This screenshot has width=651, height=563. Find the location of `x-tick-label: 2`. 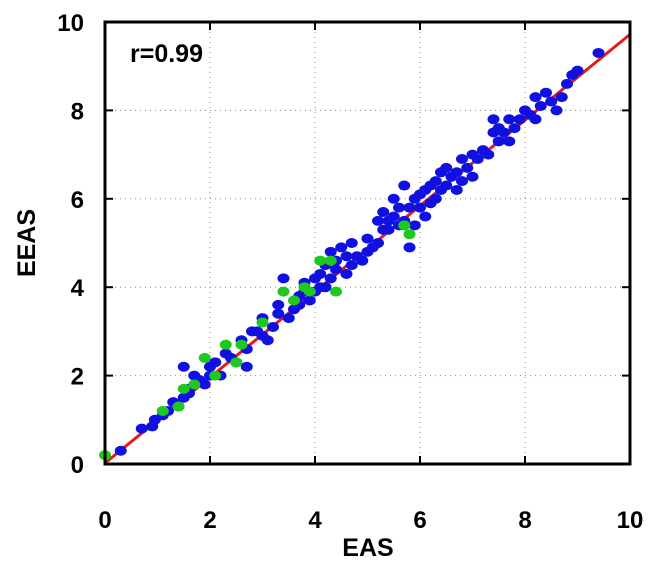

x-tick-label: 2 is located at coordinates (209, 520).